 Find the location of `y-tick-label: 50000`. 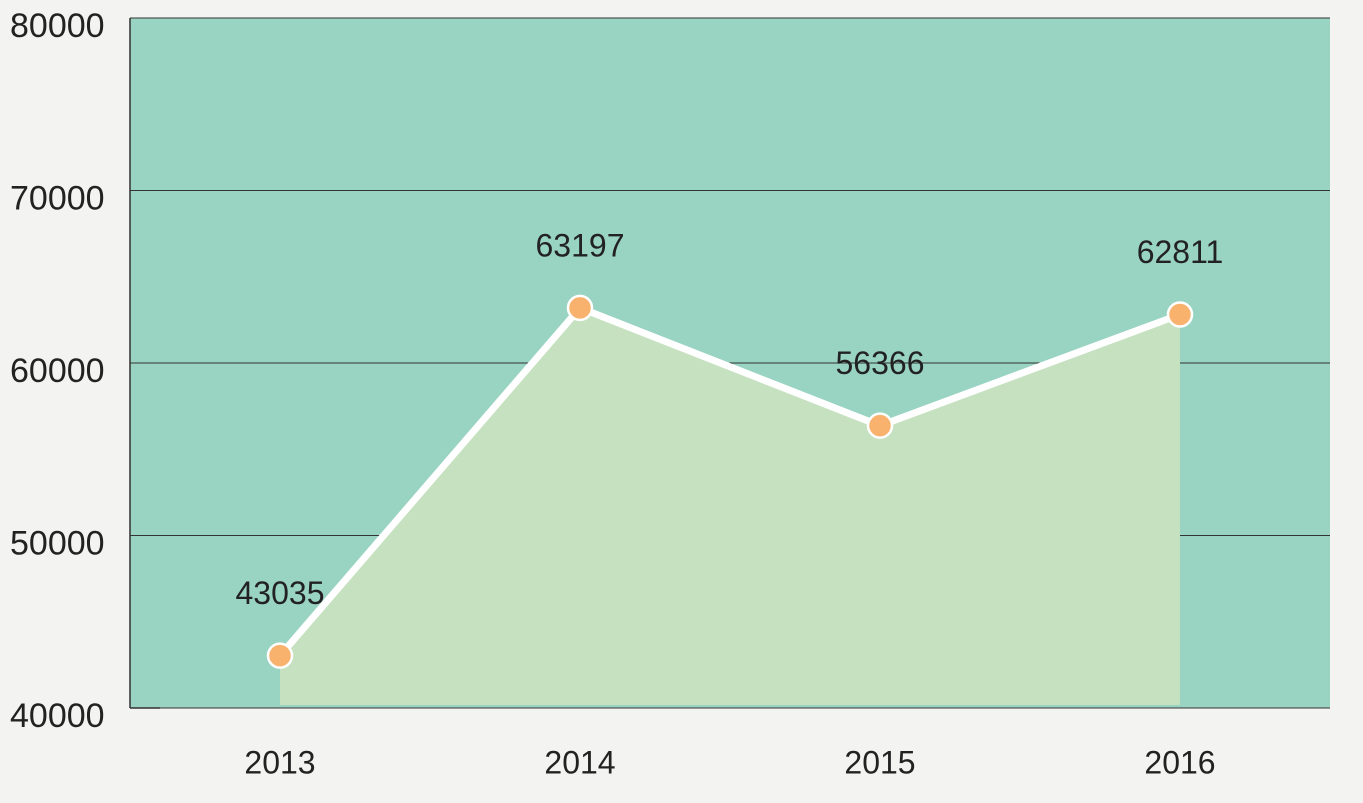

y-tick-label: 50000 is located at coordinates (57, 543).